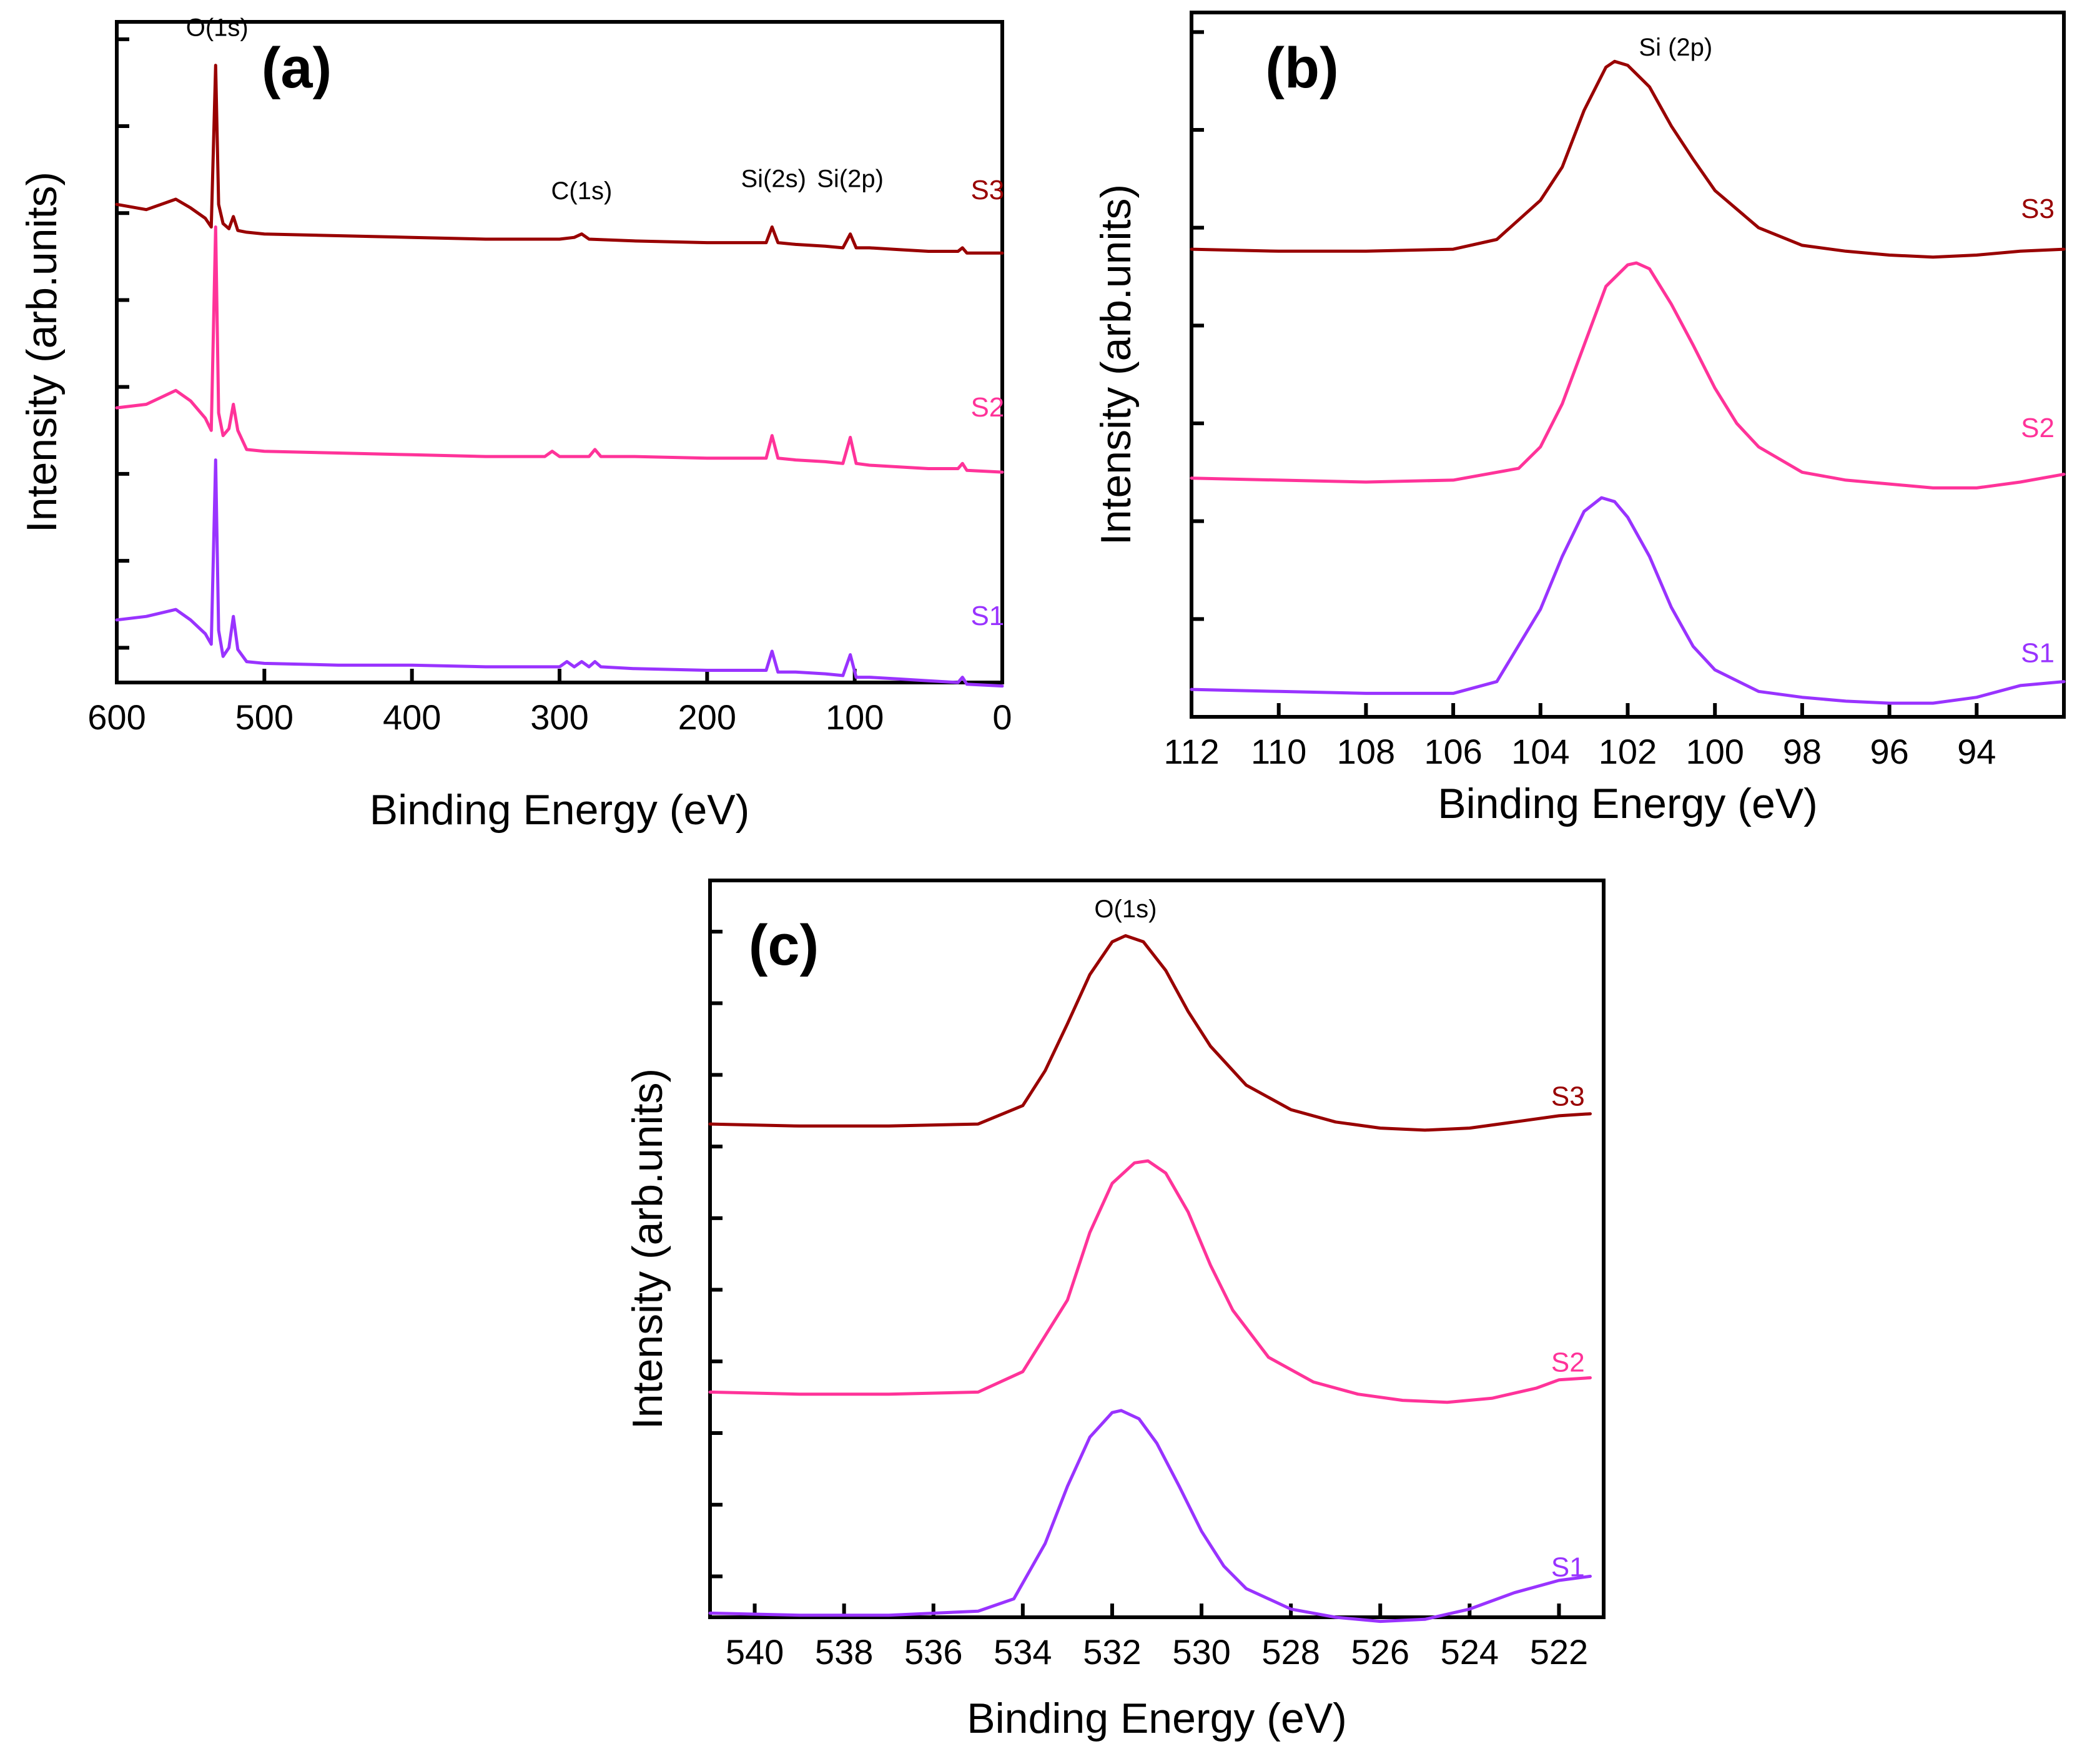 This screenshot has width=2087, height=1764. What do you see at coordinates (1470, 1652) in the screenshot?
I see `x-tick-label-c: 524` at bounding box center [1470, 1652].